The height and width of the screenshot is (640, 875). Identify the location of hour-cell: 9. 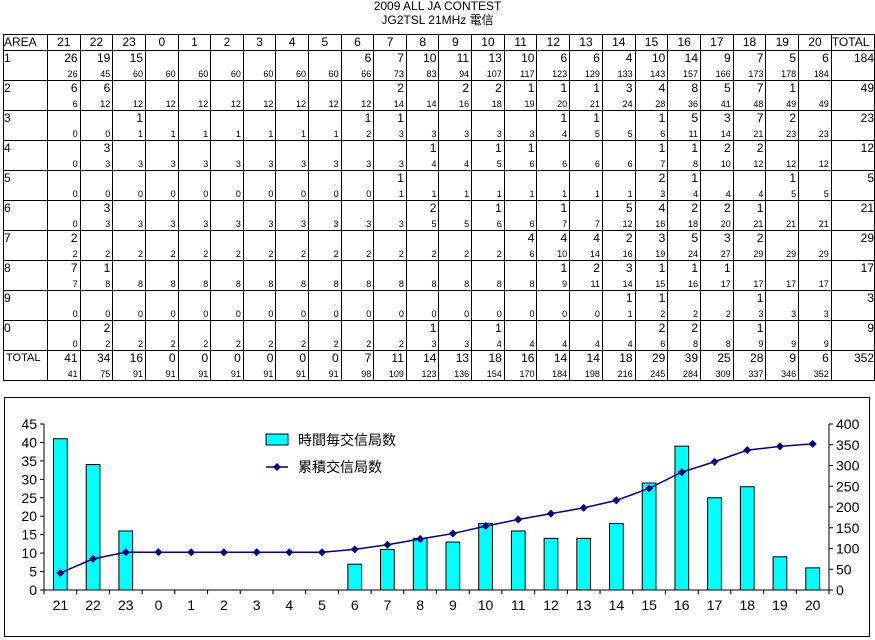
(815, 335).